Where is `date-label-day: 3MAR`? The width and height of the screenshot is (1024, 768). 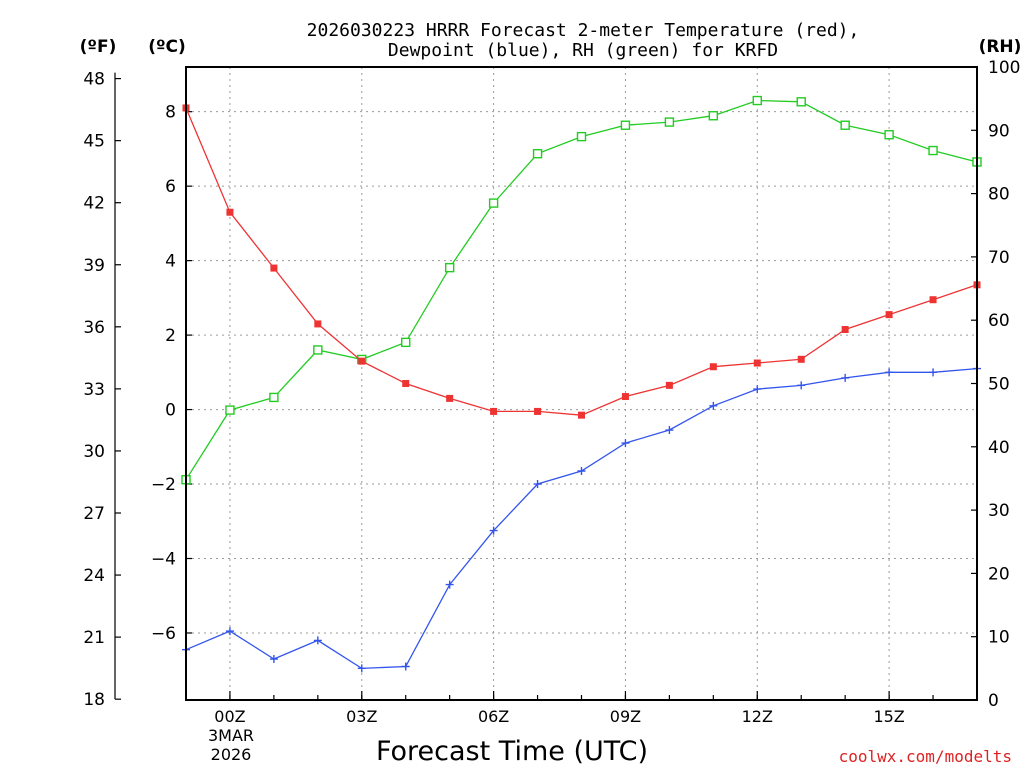
date-label-day: 3MAR is located at coordinates (231, 735).